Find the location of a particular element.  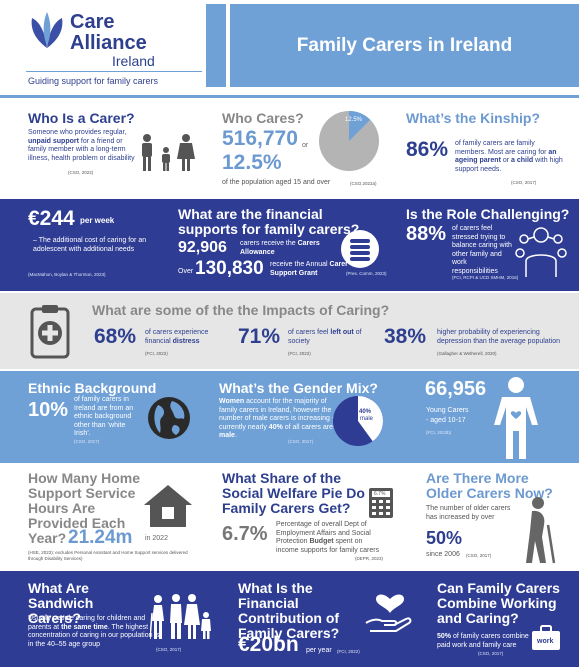

page-title: Family Carers in Ireland is located at coordinates (404, 45).